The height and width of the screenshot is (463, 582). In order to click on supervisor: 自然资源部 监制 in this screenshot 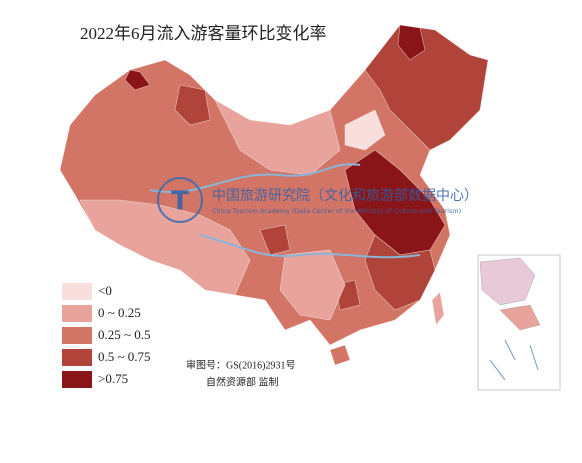, I will do `click(242, 381)`.